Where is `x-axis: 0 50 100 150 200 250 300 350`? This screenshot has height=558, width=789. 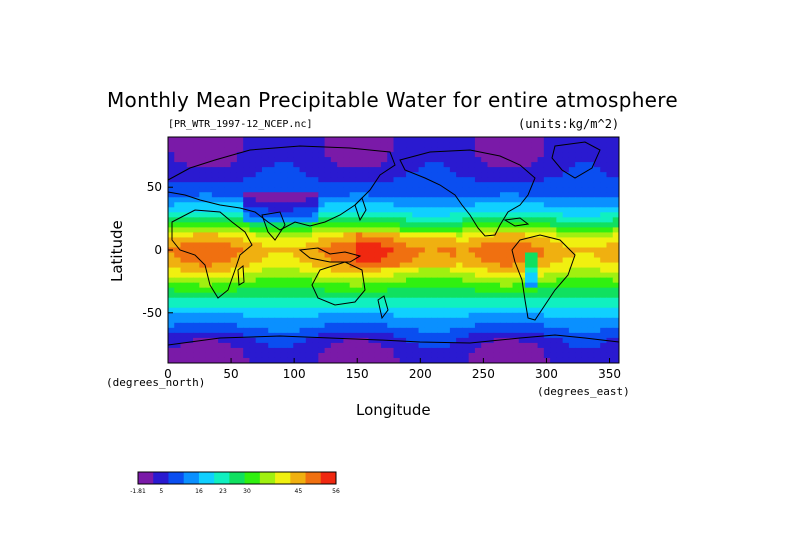
x-axis: 0 50 100 150 200 250 300 350 is located at coordinates (392, 369).